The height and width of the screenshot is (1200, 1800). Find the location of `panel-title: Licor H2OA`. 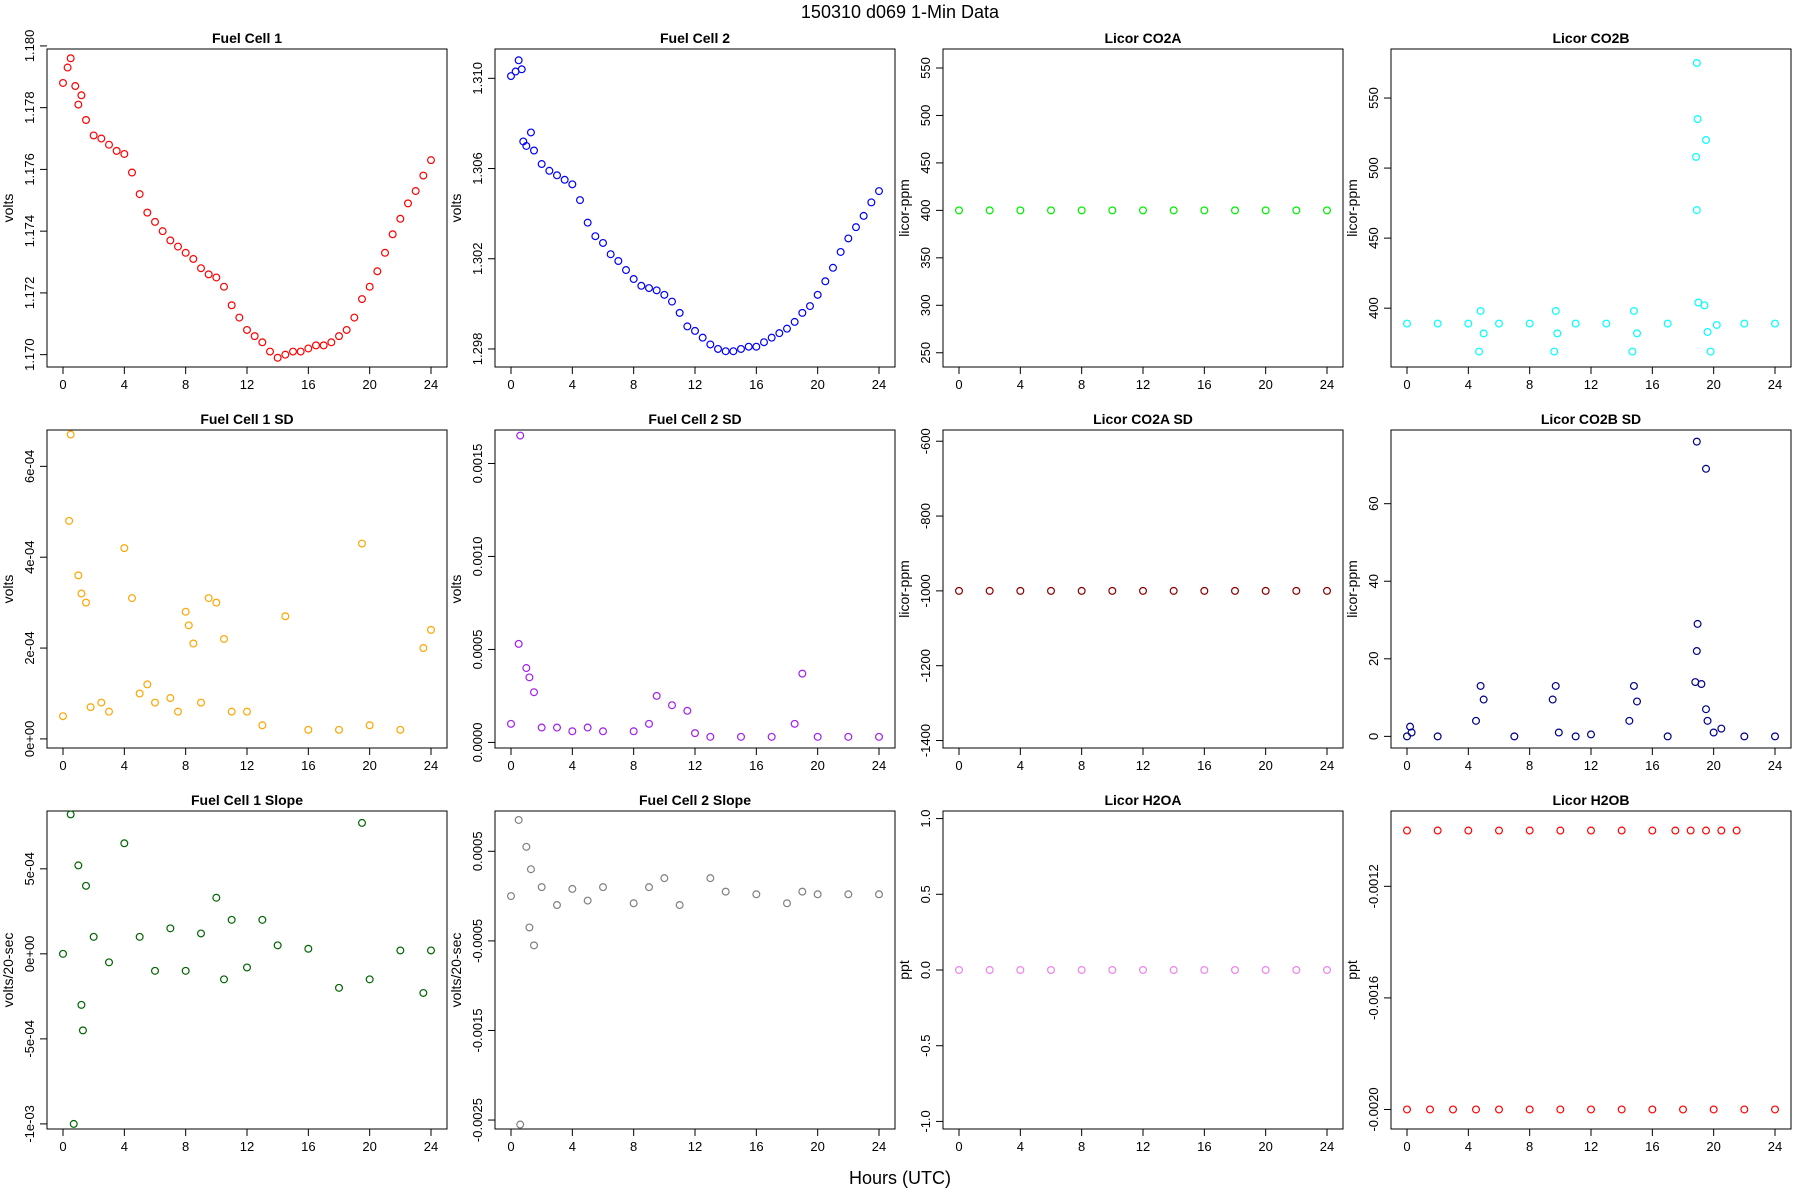

panel-title: Licor H2OA is located at coordinates (1142, 800).